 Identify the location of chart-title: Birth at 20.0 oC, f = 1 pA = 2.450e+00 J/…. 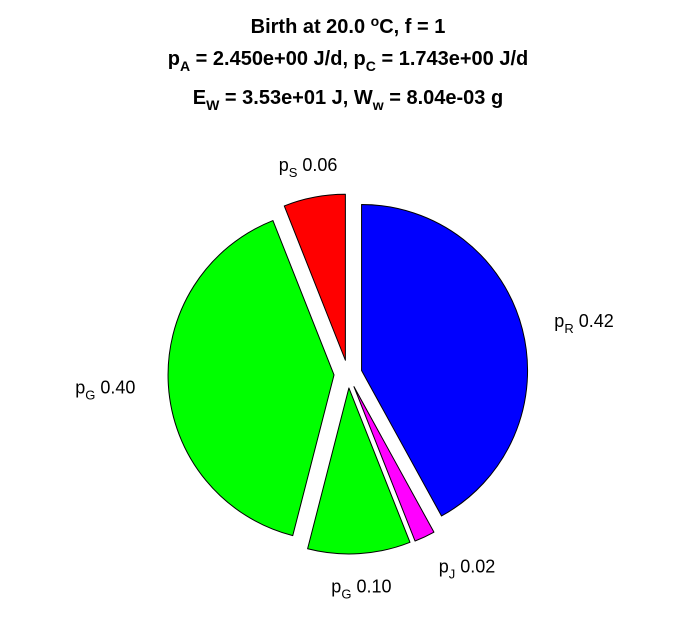
(348, 63).